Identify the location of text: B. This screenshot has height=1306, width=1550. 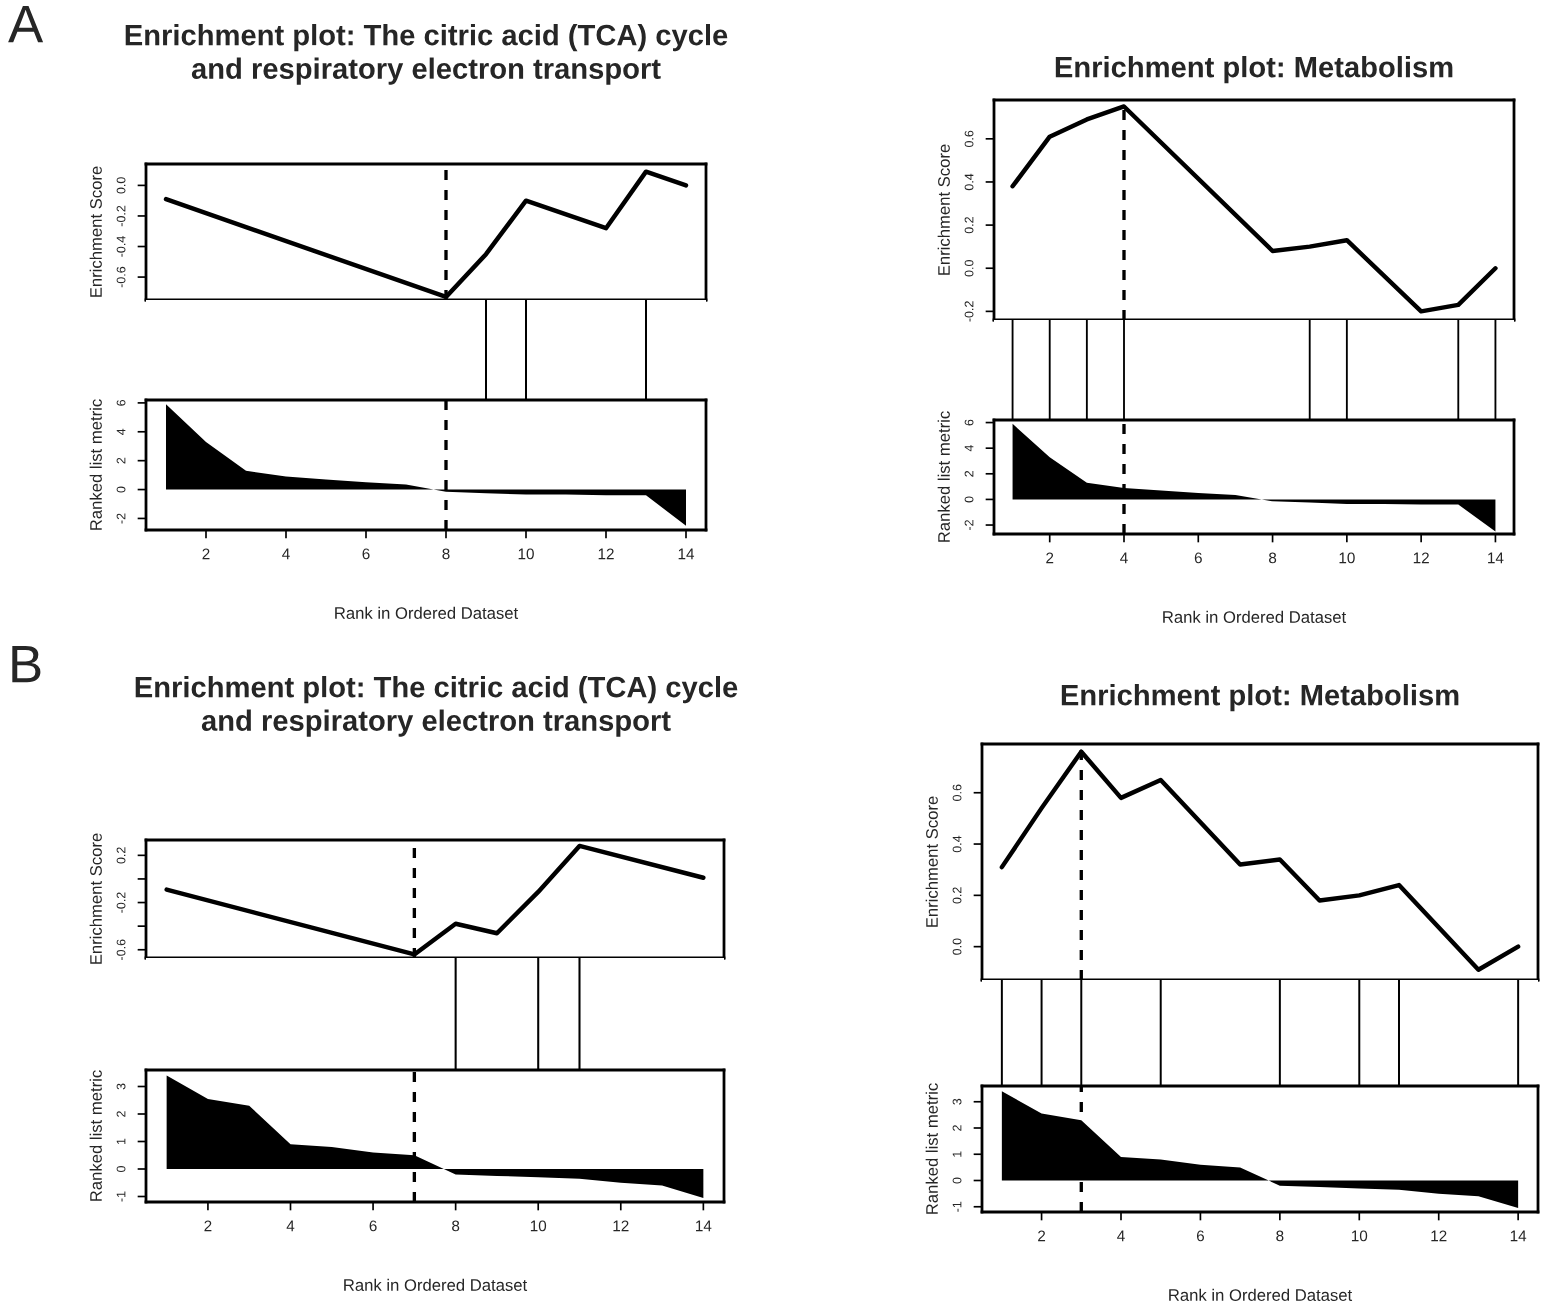
(26, 664).